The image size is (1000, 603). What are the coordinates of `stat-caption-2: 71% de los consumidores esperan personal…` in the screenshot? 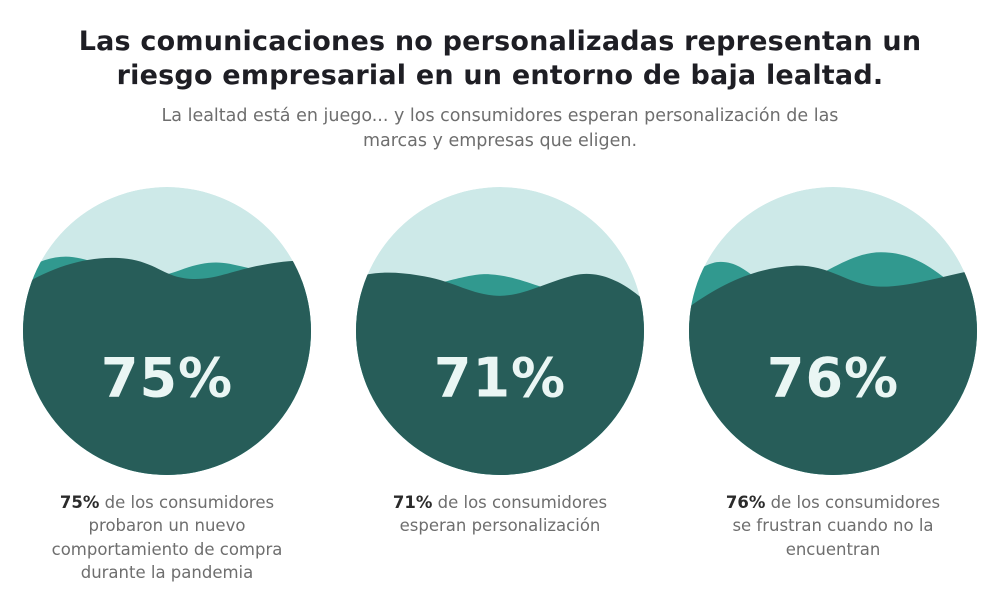 It's located at (500, 514).